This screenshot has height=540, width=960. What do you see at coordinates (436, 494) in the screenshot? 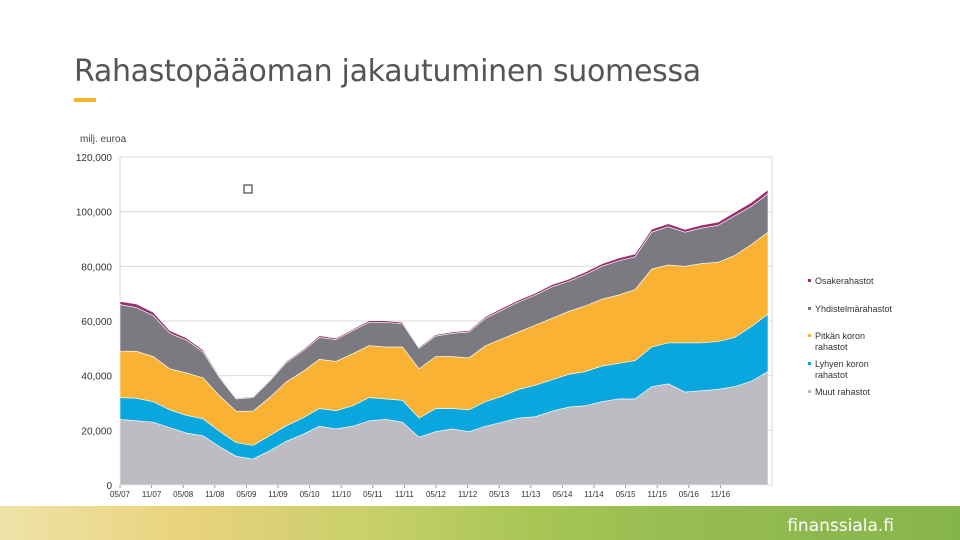
I see `x-tick-label-10: 05/12` at bounding box center [436, 494].